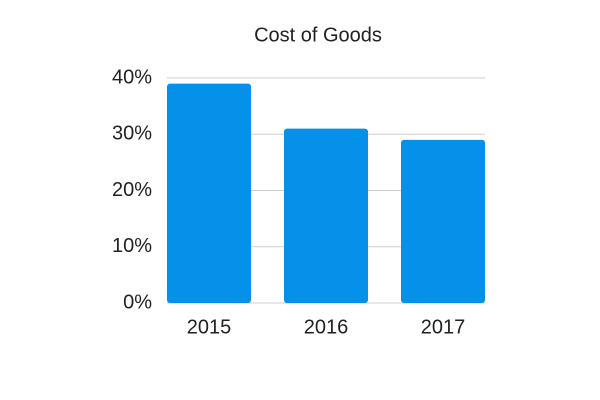 The height and width of the screenshot is (400, 600). Describe the element at coordinates (132, 190) in the screenshot. I see `y-tick-label: 20%` at that location.